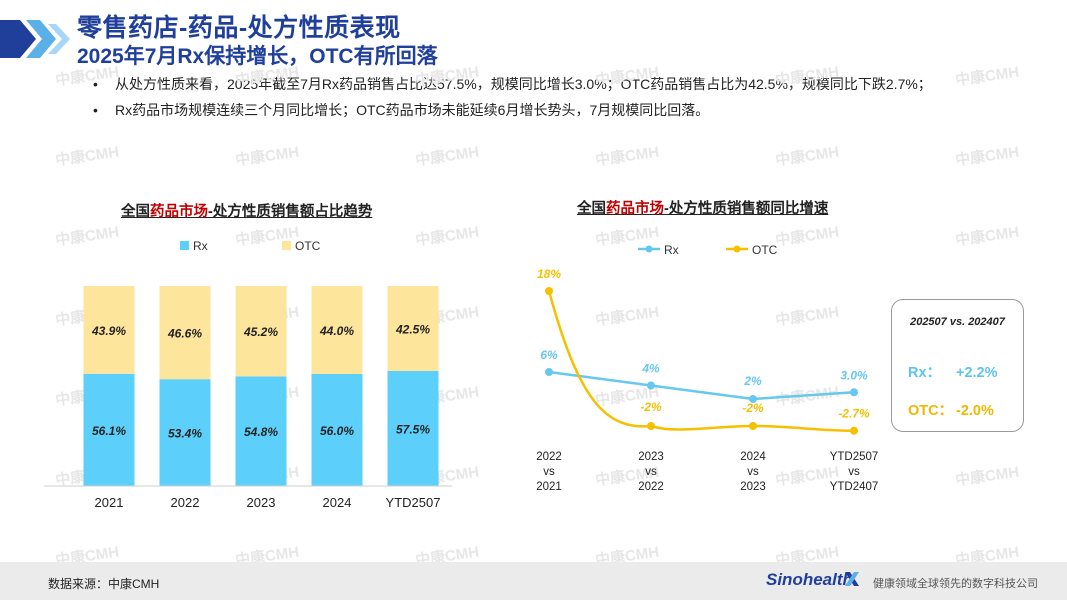  Describe the element at coordinates (286, 245) in the screenshot. I see `legend-otc-swatch` at that location.